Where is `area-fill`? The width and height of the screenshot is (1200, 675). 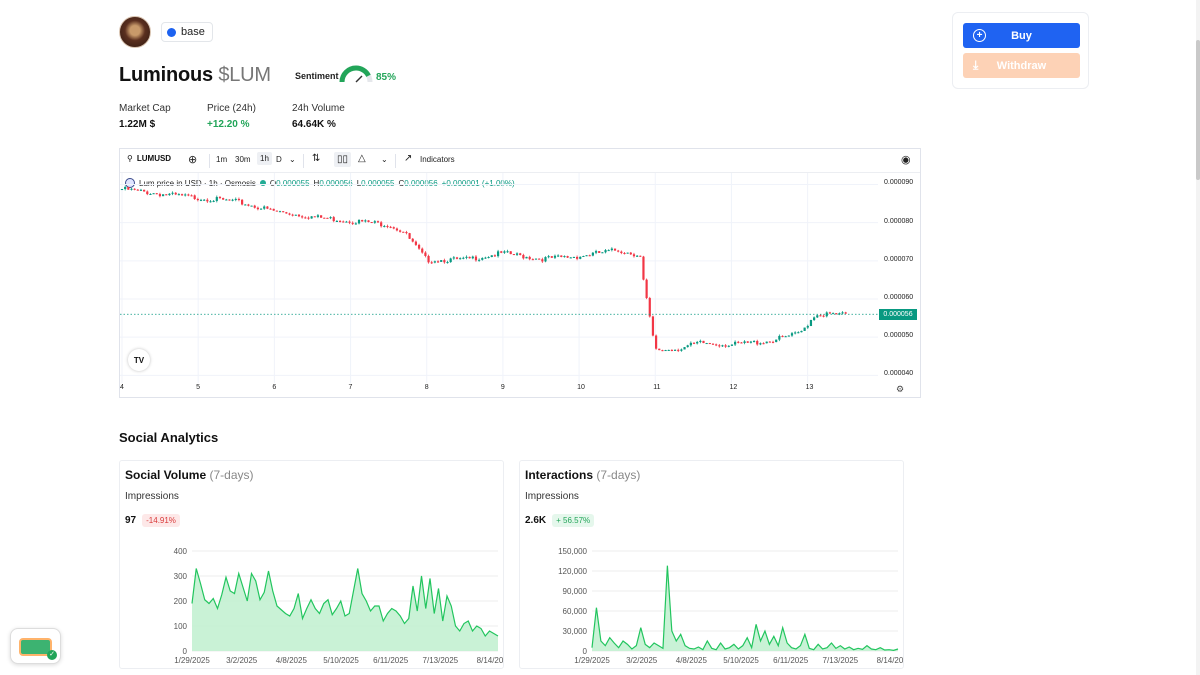 area-fill is located at coordinates (345, 609).